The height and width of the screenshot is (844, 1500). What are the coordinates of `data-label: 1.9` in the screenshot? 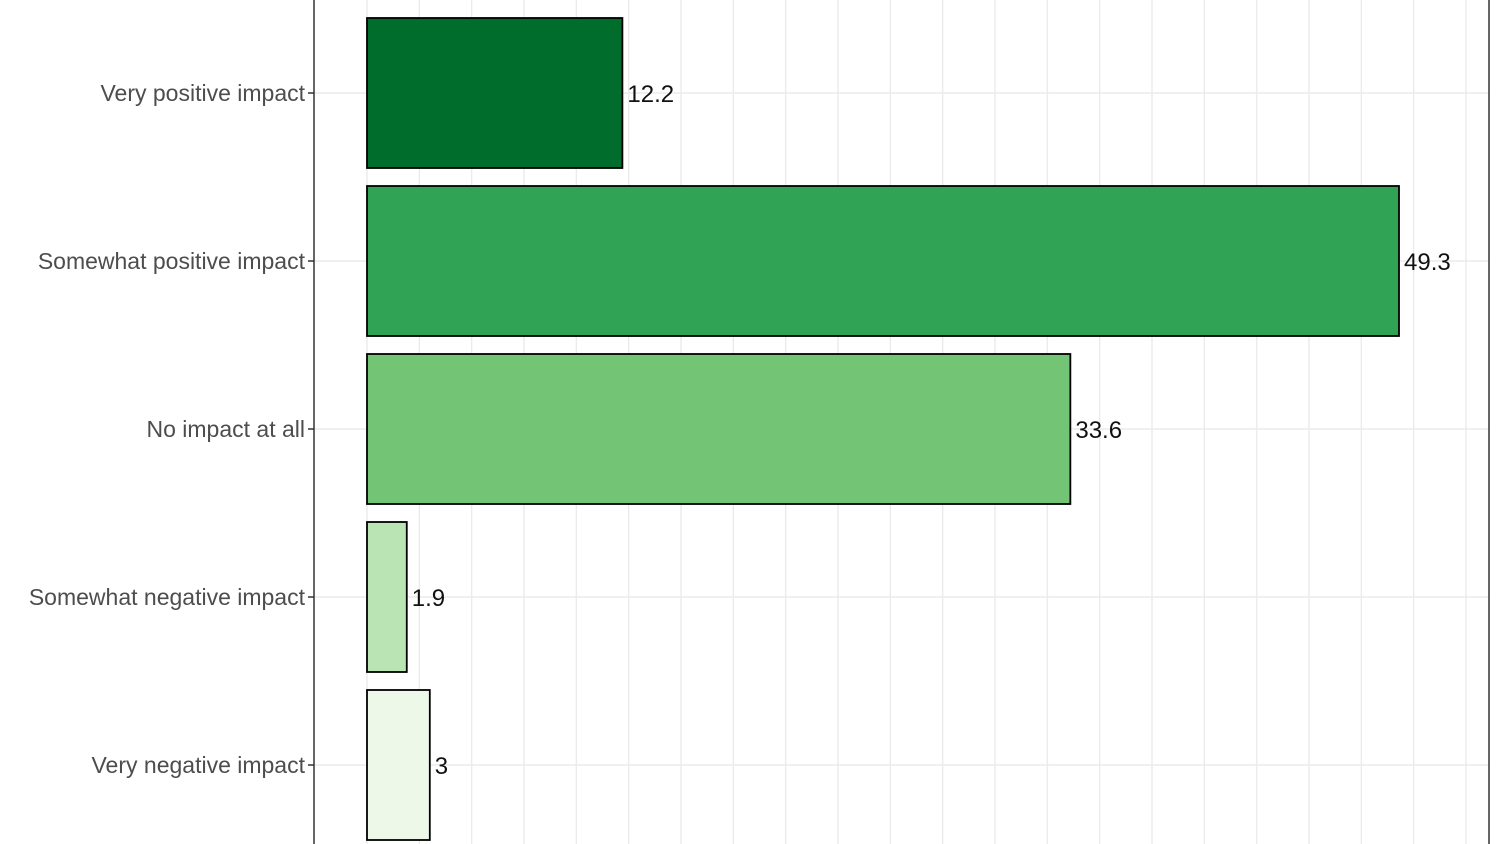 It's located at (428, 598).